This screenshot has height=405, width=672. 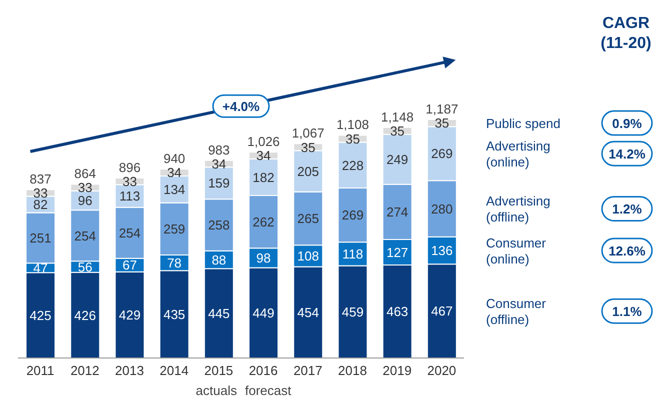 What do you see at coordinates (352, 124) in the screenshot?
I see `total-label: 1,108` at bounding box center [352, 124].